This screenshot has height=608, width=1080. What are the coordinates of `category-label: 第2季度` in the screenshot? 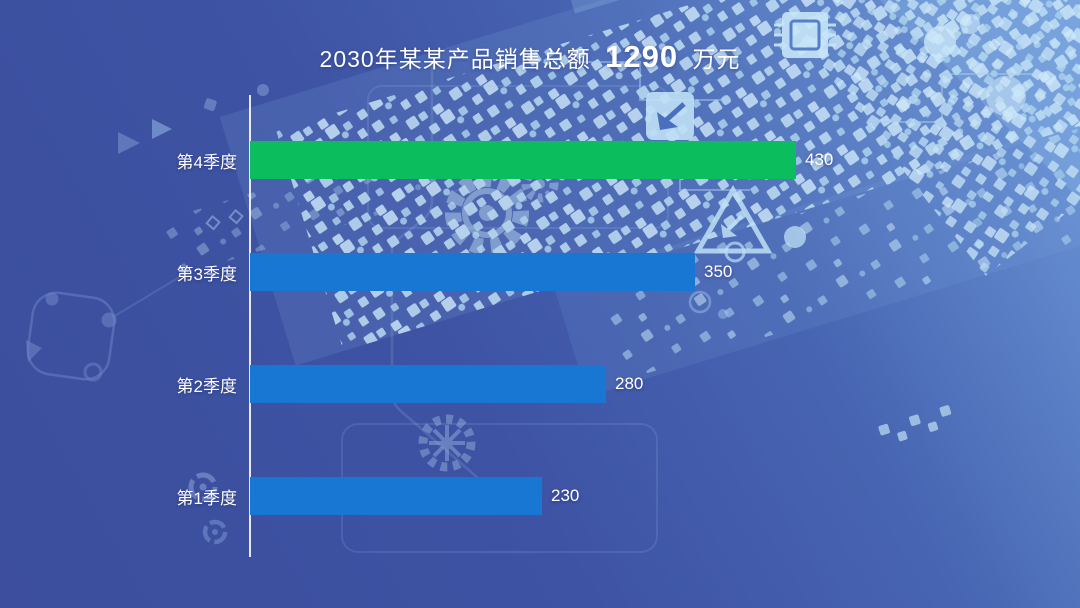 It's located at (206, 386).